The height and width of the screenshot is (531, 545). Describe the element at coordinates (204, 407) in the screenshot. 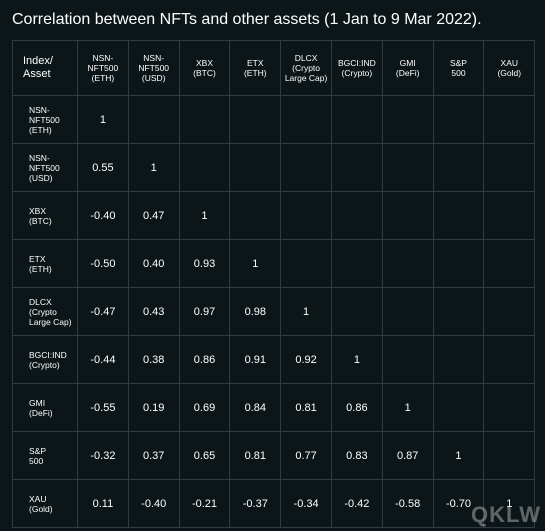

I see `correlation-cell: 0.69` at that location.